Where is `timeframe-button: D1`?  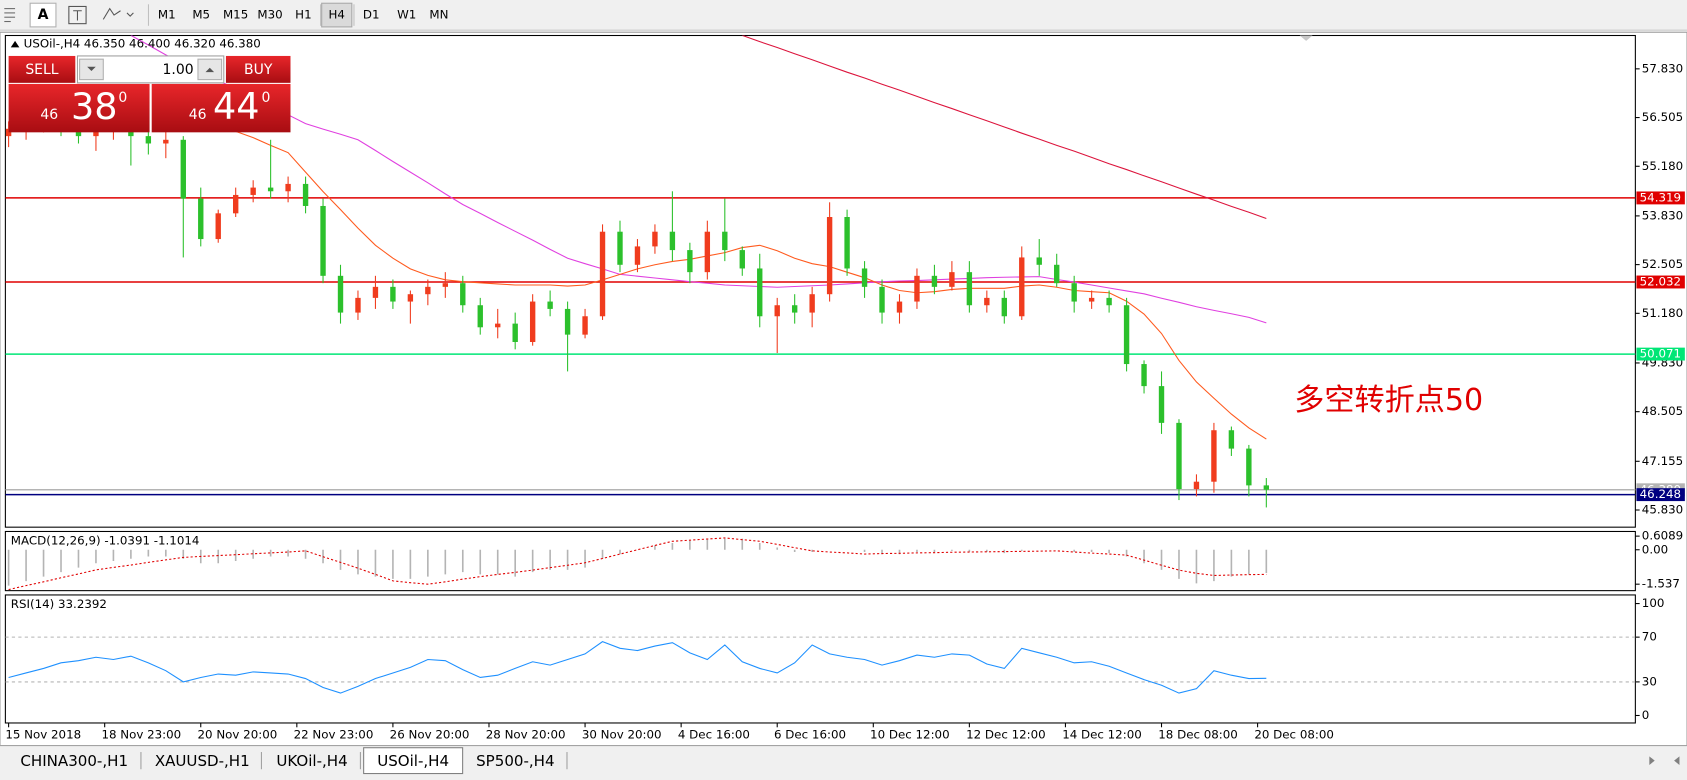
timeframe-button: D1 is located at coordinates (371, 15).